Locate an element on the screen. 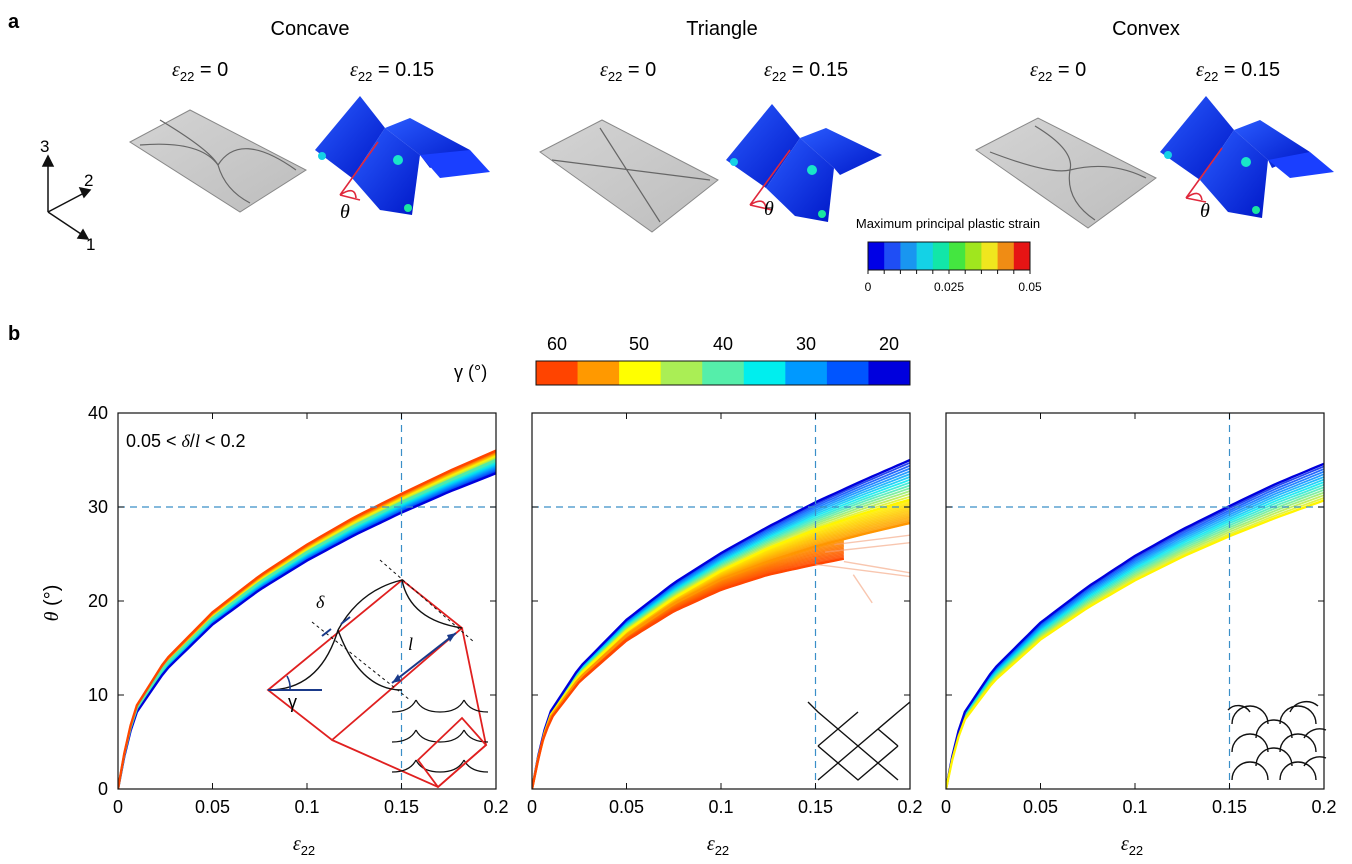 Image resolution: width=1352 pixels, height=864 pixels. y-tick-label: 30 is located at coordinates (98, 507).